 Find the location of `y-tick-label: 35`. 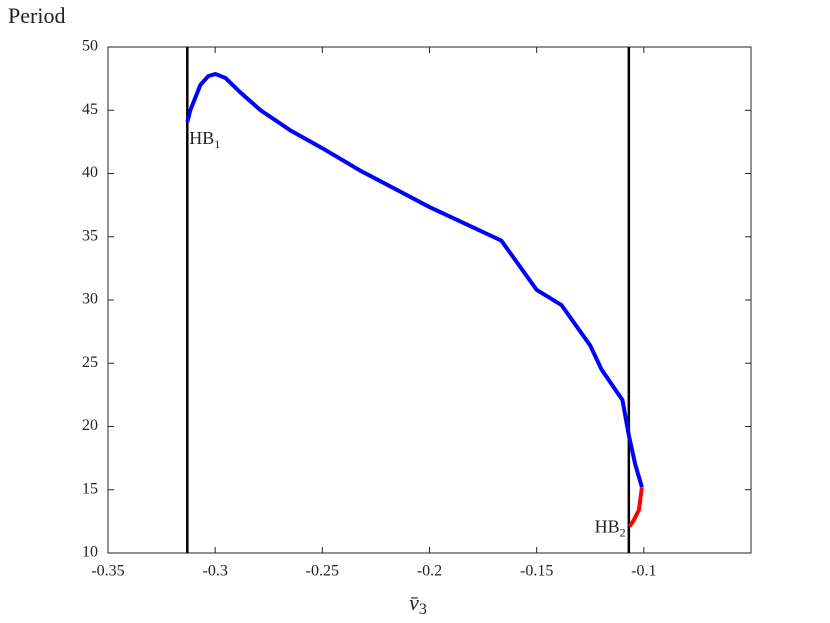

y-tick-label: 35 is located at coordinates (90, 235).